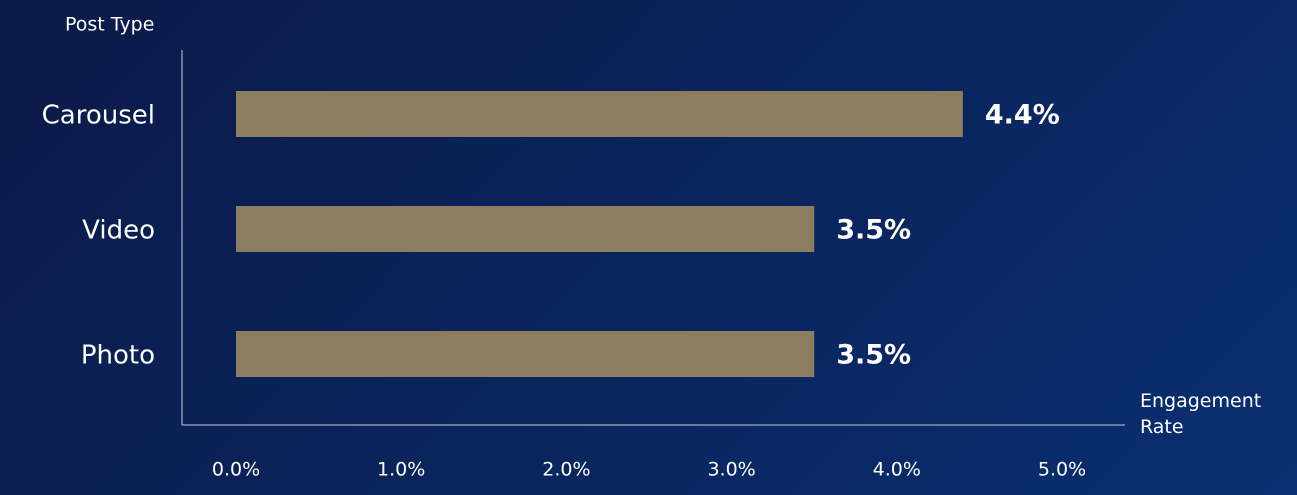 The height and width of the screenshot is (495, 1297). Describe the element at coordinates (897, 470) in the screenshot. I see `x-tick-label: 4.0%` at that location.